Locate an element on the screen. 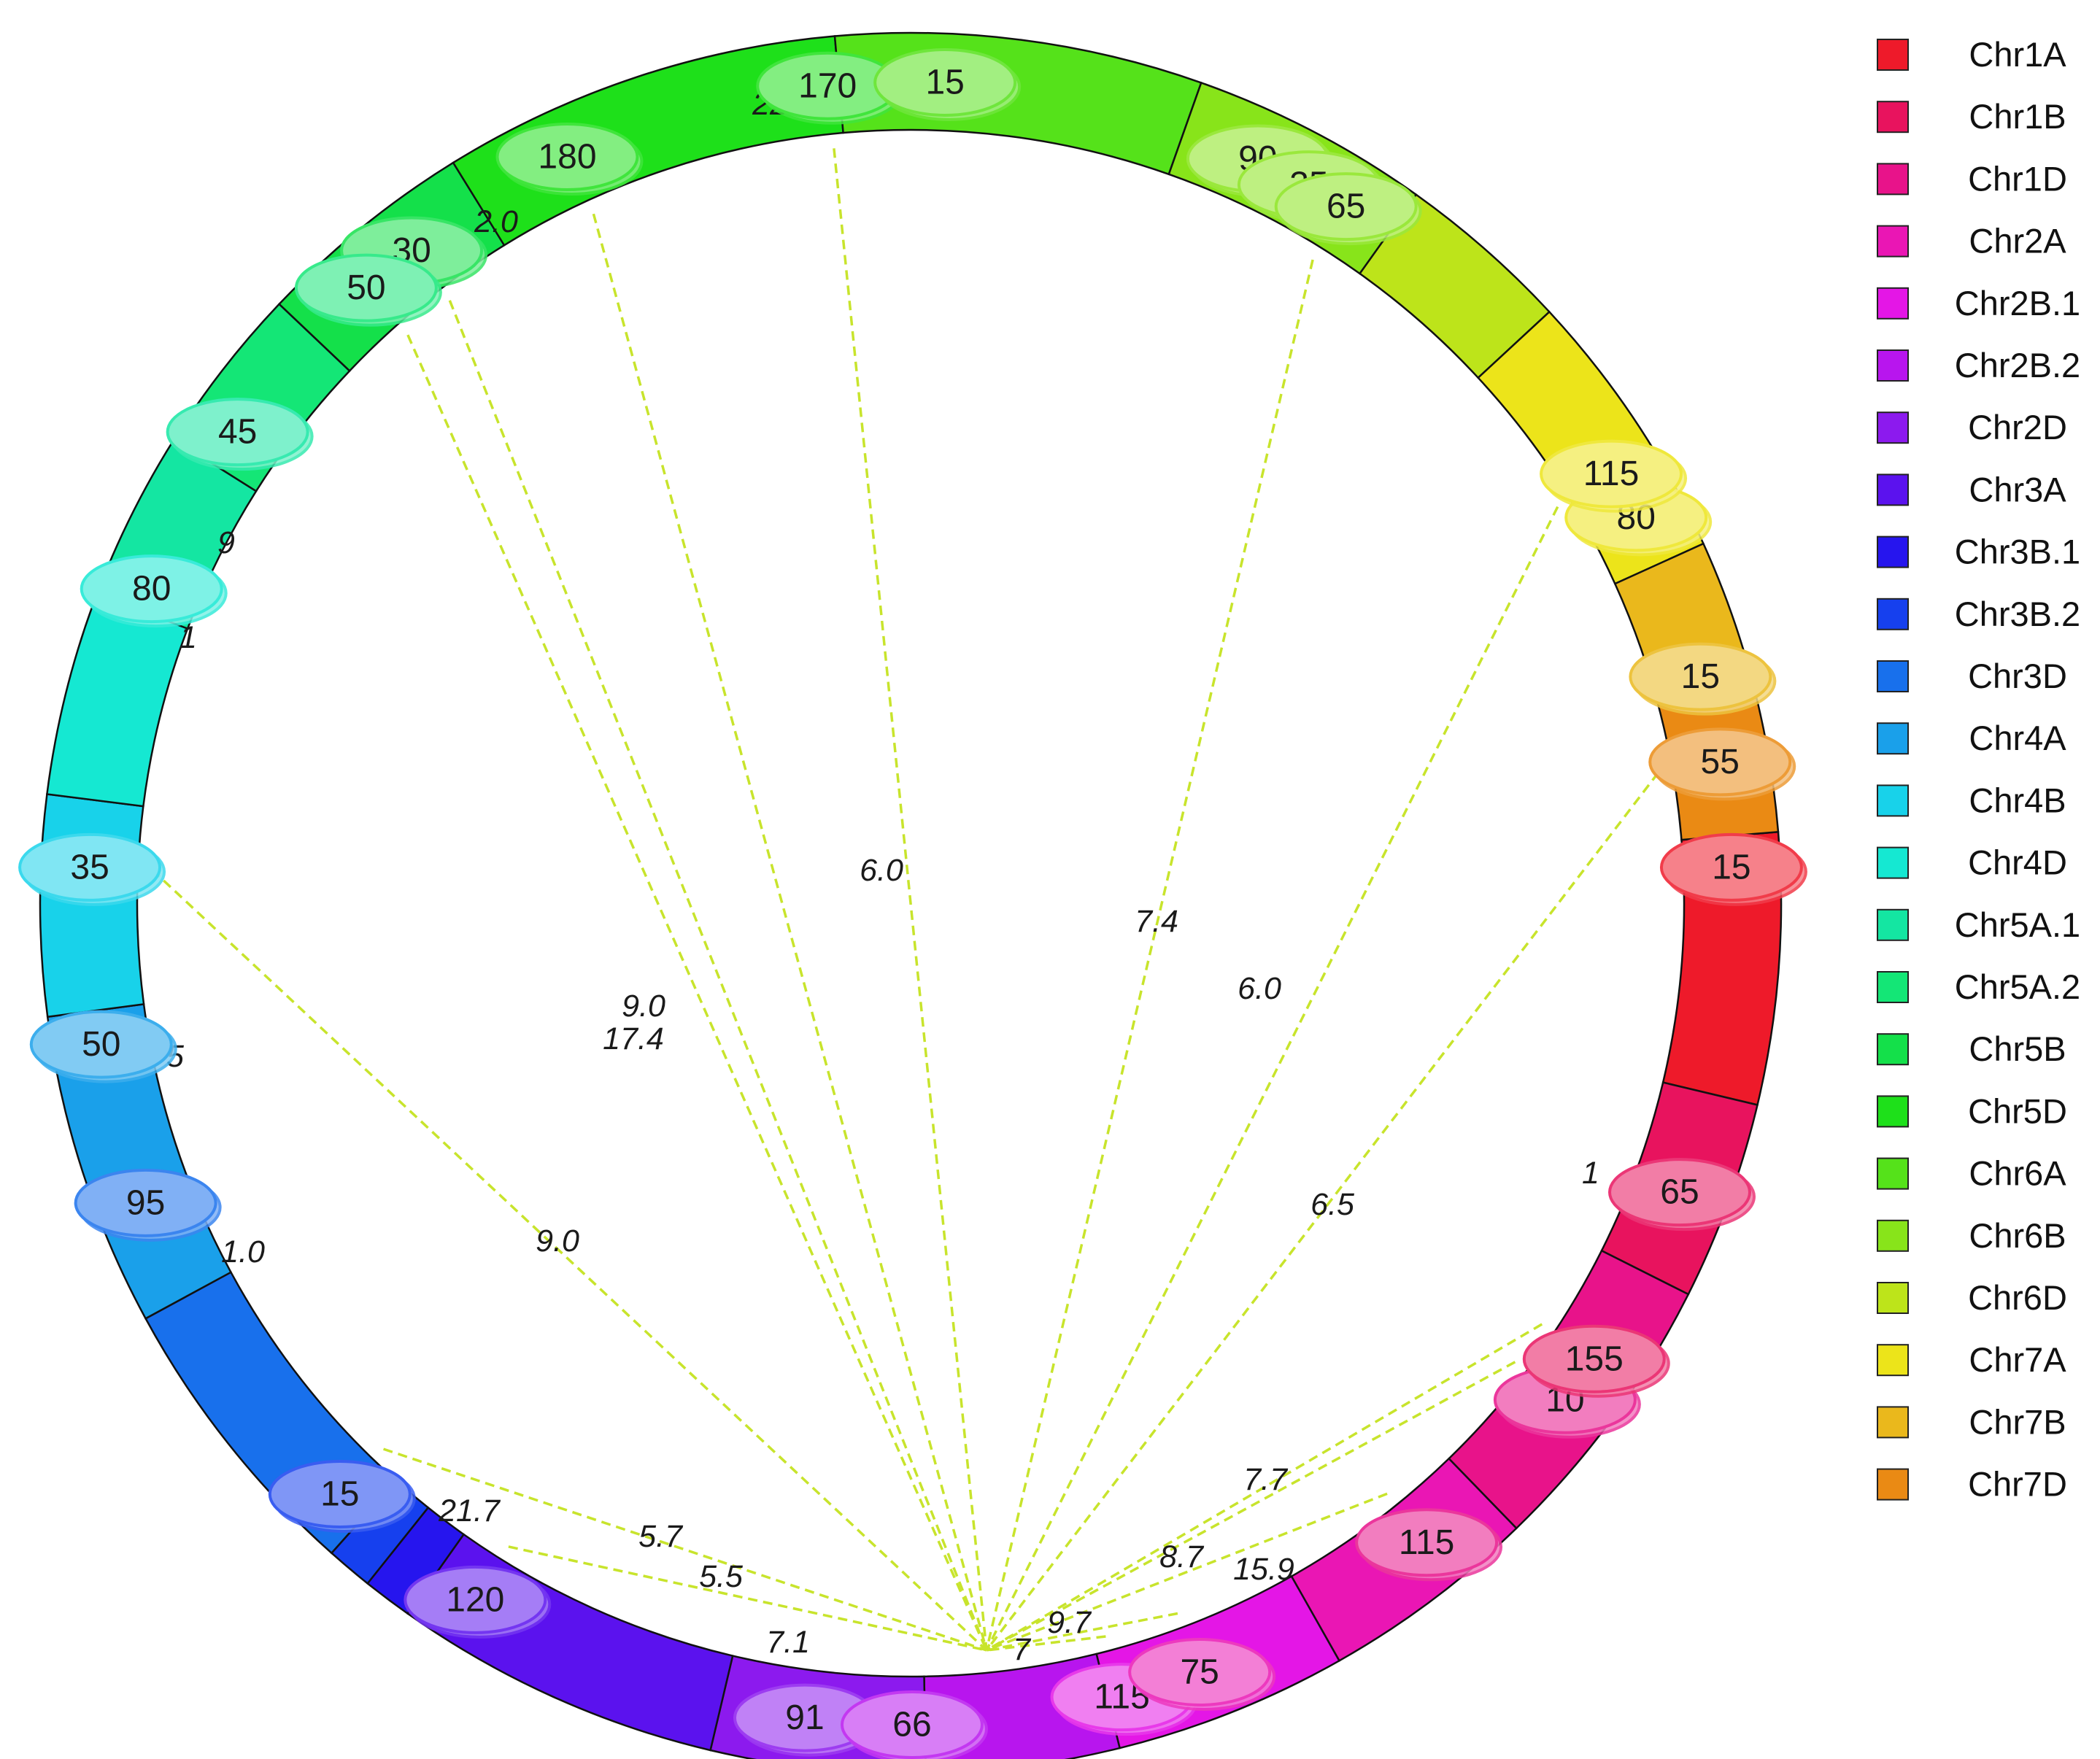 Image resolution: width=2100 pixels, height=1759 pixels. marker-19: 75 is located at coordinates (1202, 1675).